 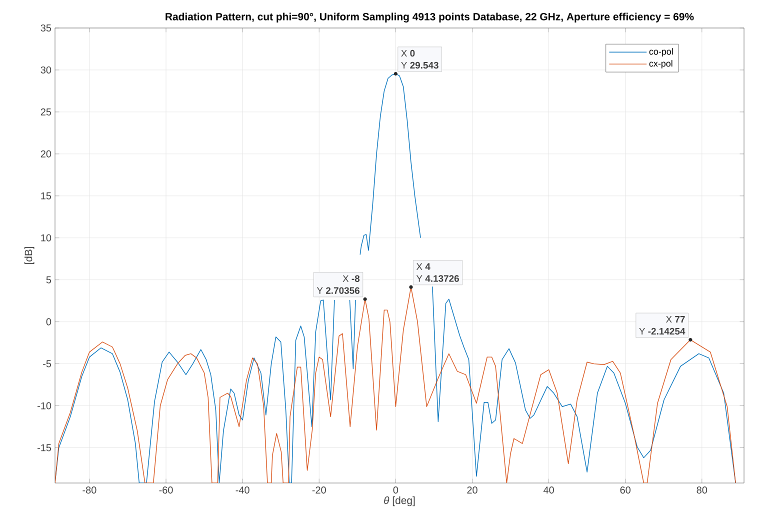 What do you see at coordinates (351, 278) in the screenshot?
I see `annotation: X -8` at bounding box center [351, 278].